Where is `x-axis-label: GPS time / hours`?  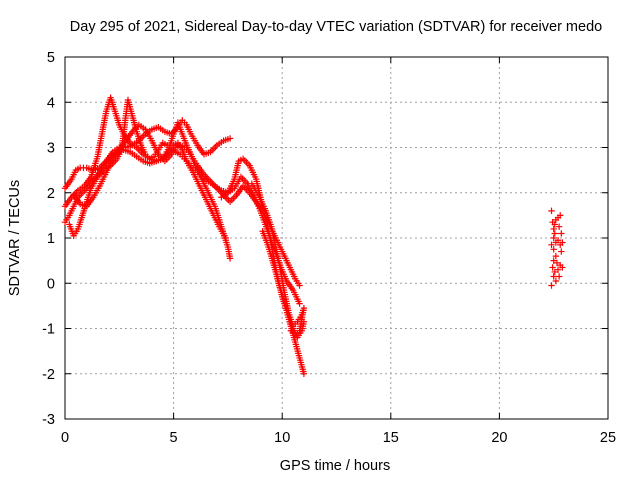 x-axis-label: GPS time / hours is located at coordinates (335, 466).